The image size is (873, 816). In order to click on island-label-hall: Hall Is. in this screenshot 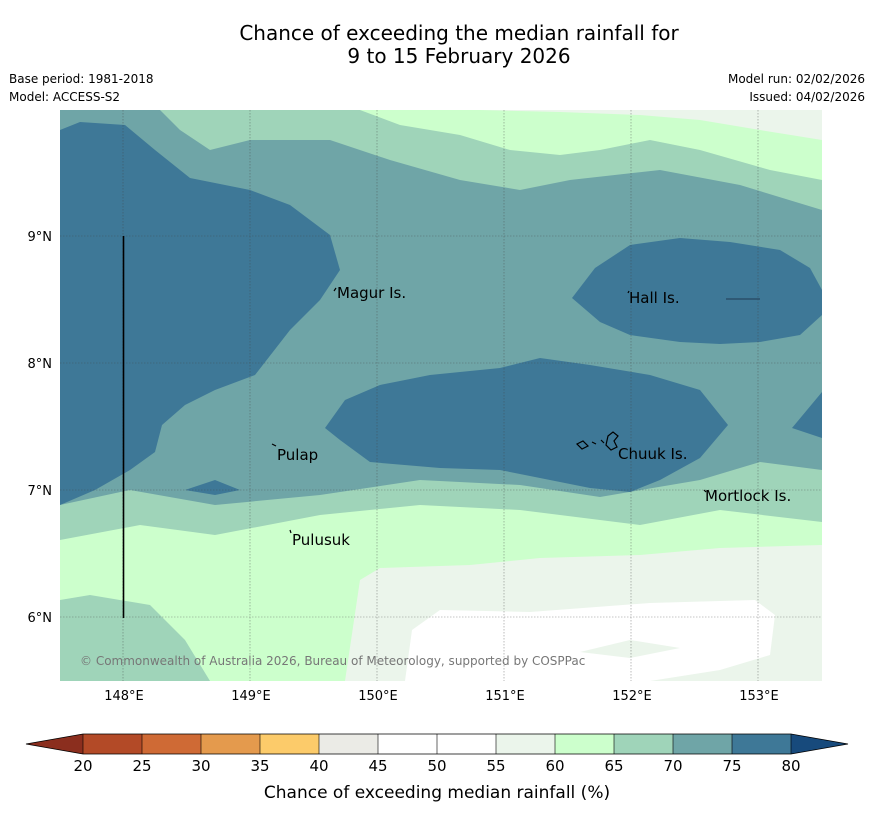, I will do `click(654, 298)`.